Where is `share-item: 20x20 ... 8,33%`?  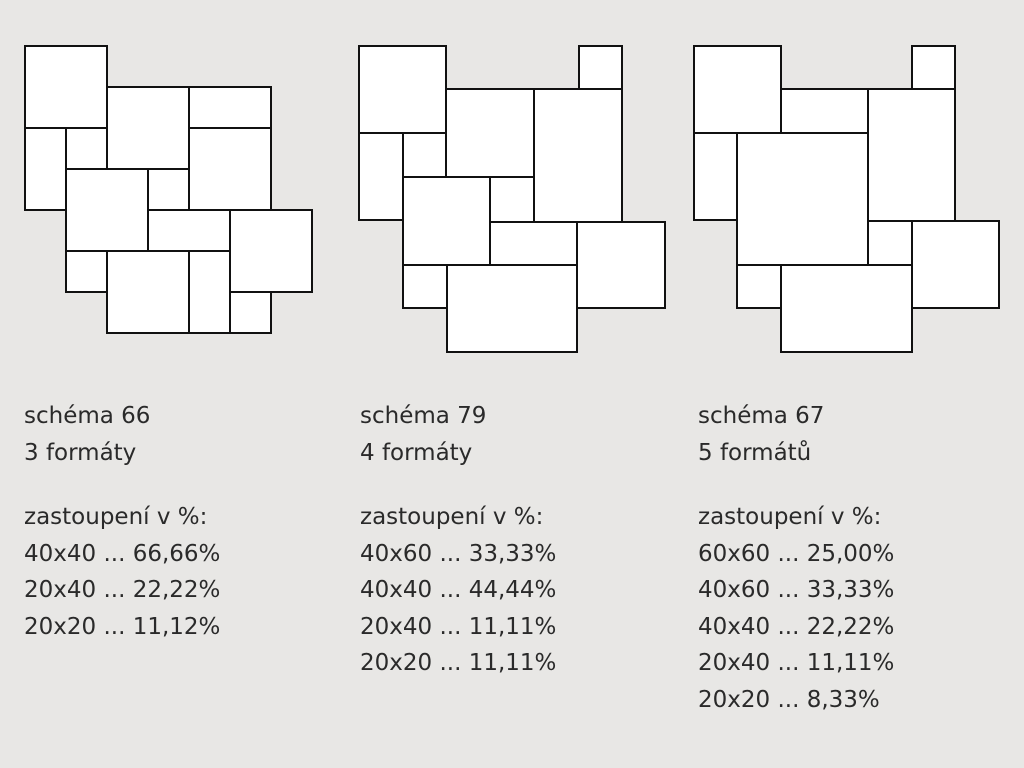 share-item: 20x20 ... 8,33% is located at coordinates (789, 699).